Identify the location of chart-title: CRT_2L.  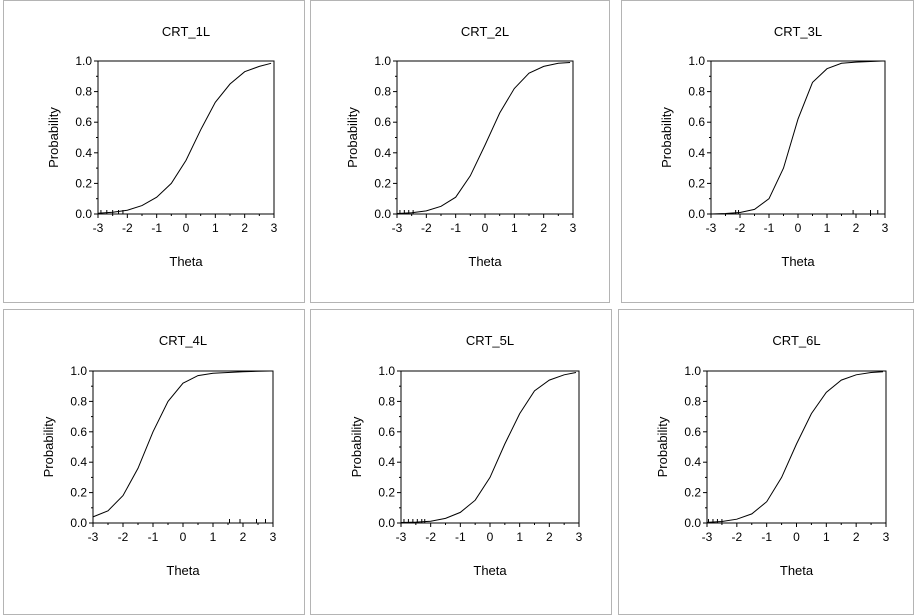
(485, 31).